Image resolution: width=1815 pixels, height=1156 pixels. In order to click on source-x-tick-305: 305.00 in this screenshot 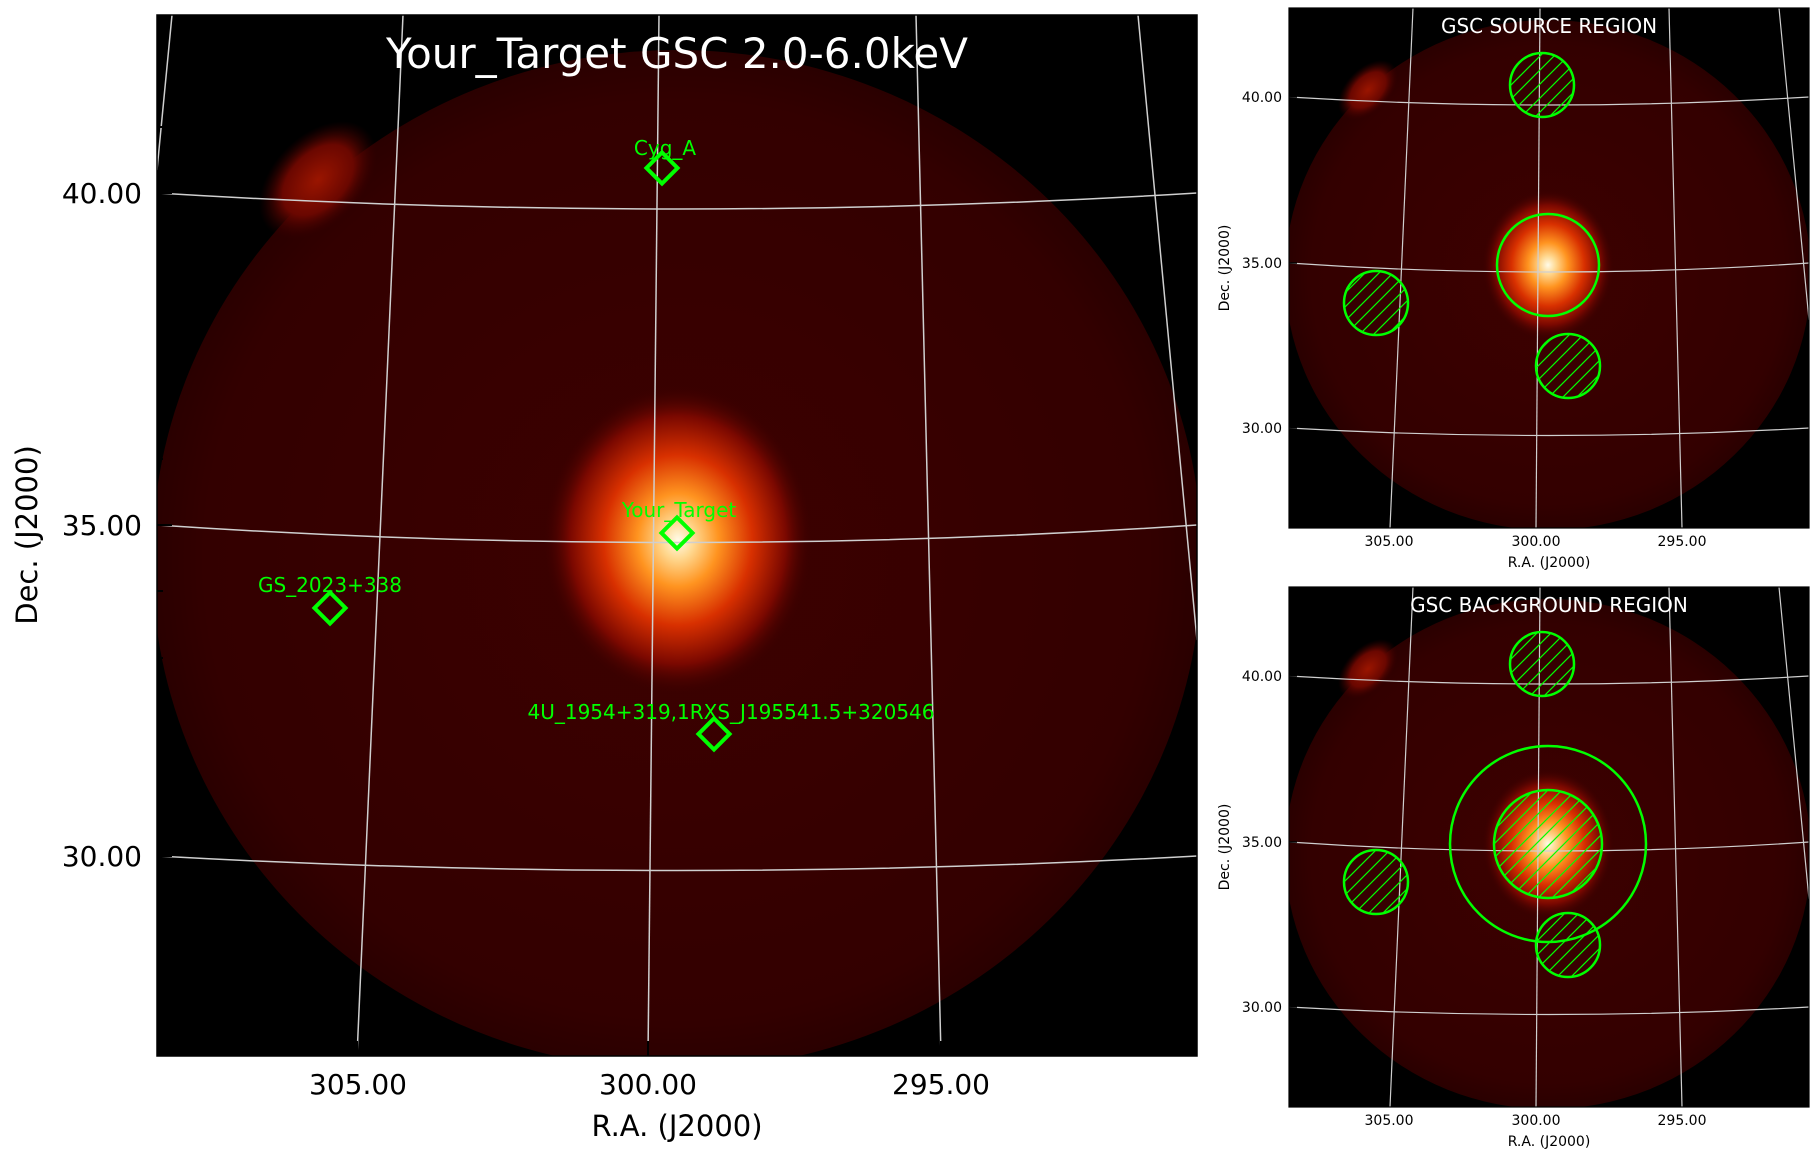, I will do `click(1389, 542)`.